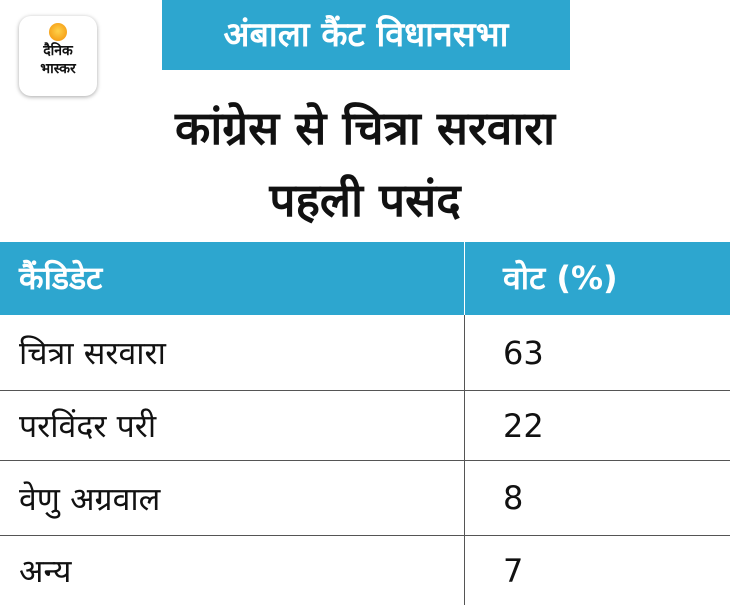 The height and width of the screenshot is (605, 730). I want to click on dainik-bhaskar-logo: दैनिक भास्कर, so click(58, 56).